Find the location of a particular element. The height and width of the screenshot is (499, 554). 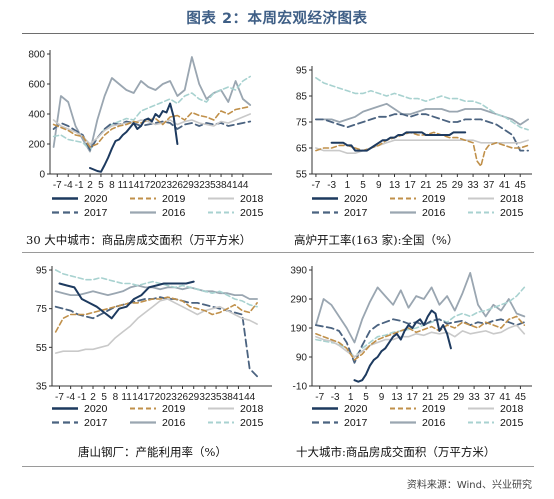

y-tick-label: 35 is located at coordinates (42, 387).